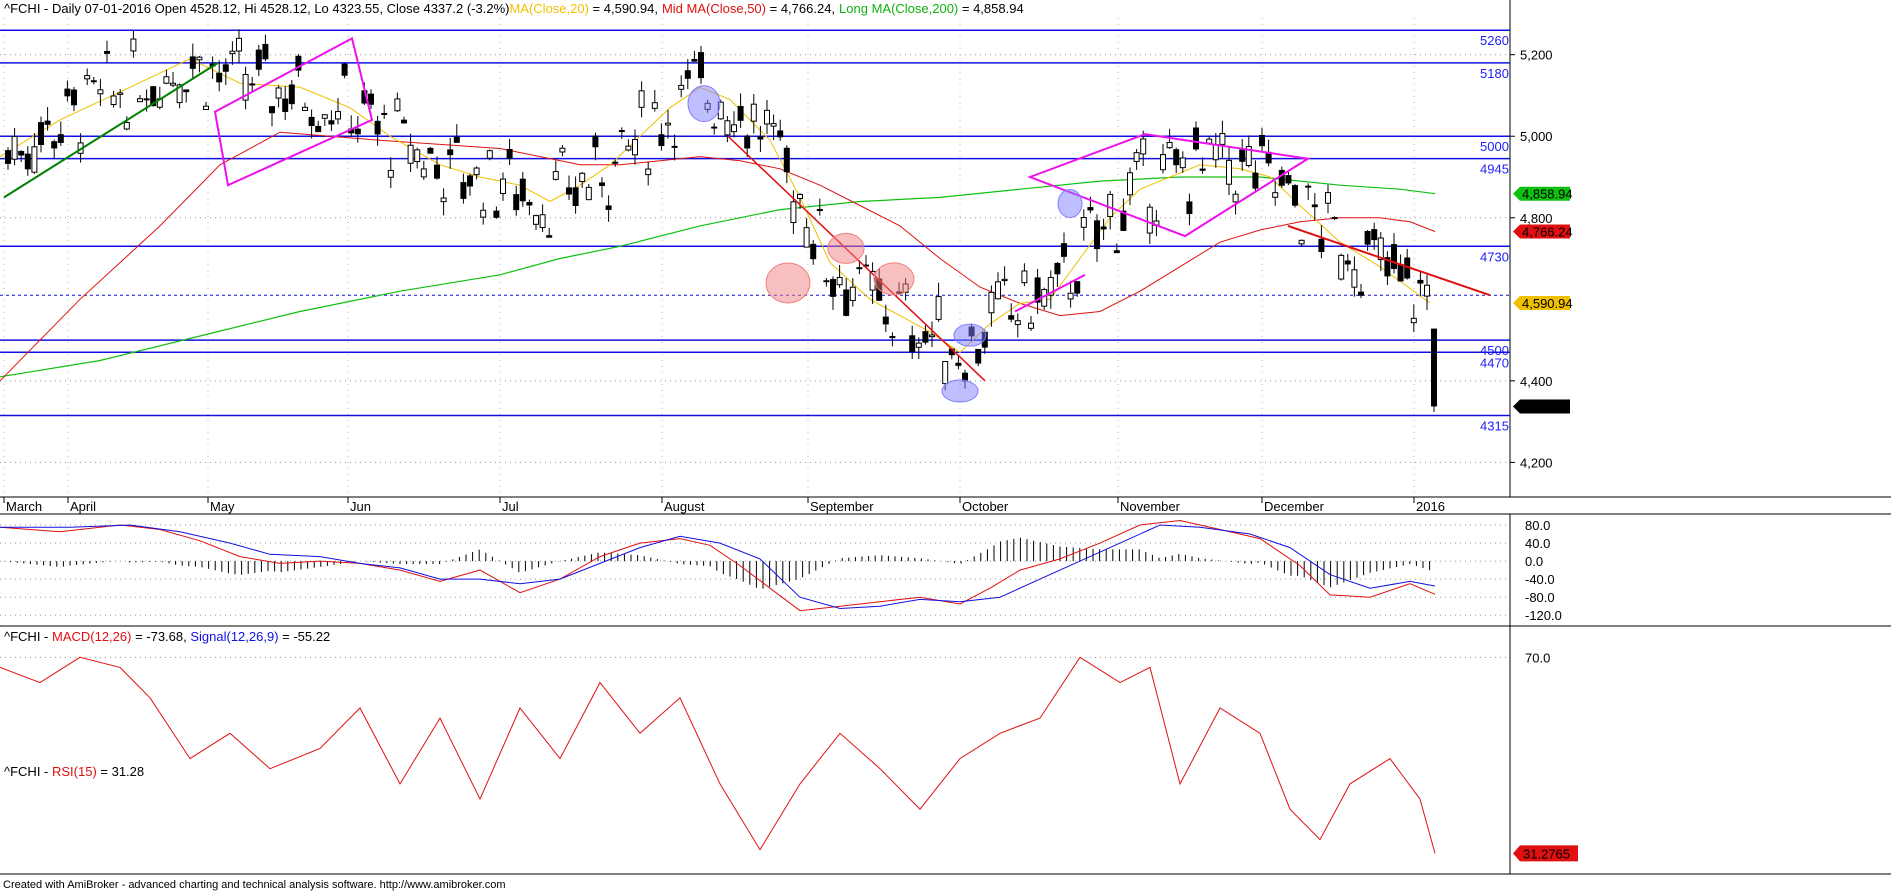 Image resolution: width=1891 pixels, height=892 pixels. I want to click on signal-label: Signal(12,26,9), so click(234, 636).